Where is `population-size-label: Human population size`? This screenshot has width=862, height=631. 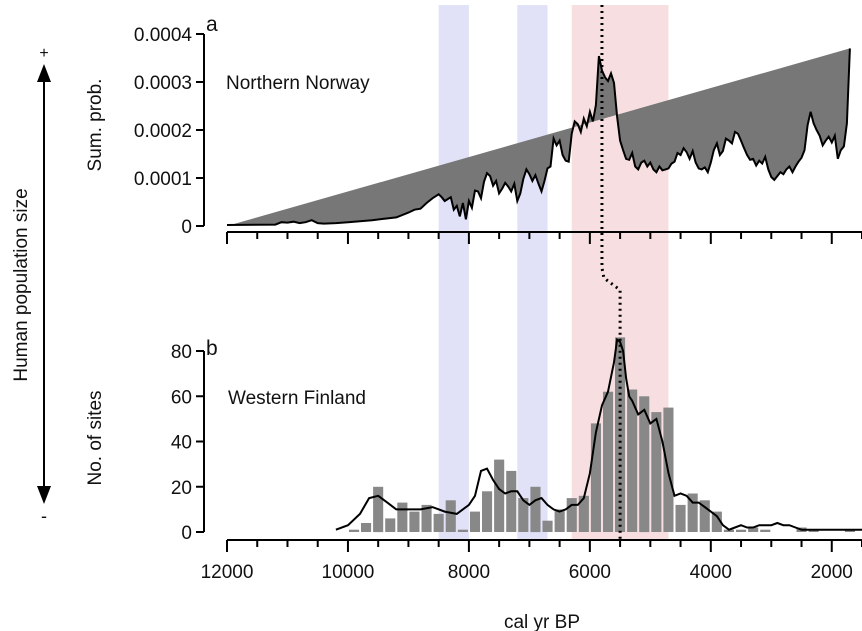
population-size-label: Human population size is located at coordinates (21, 284).